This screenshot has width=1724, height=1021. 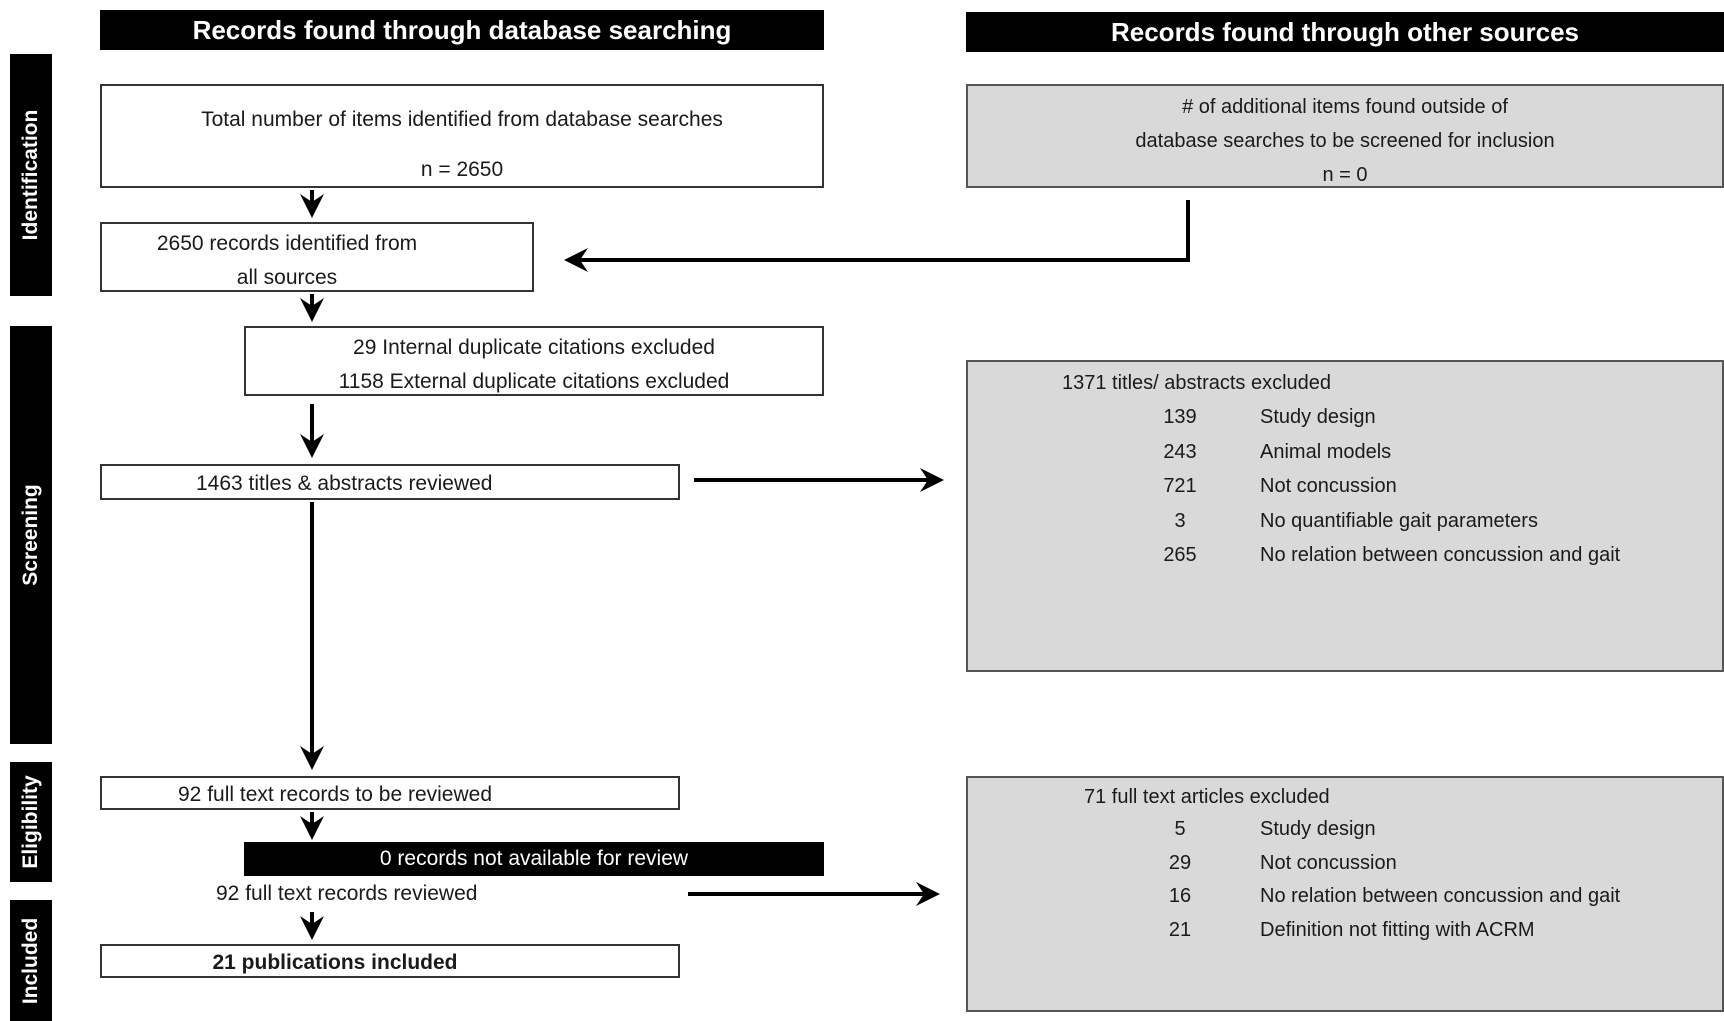 I want to click on phase-eligibility: Eligibility, so click(x=31, y=822).